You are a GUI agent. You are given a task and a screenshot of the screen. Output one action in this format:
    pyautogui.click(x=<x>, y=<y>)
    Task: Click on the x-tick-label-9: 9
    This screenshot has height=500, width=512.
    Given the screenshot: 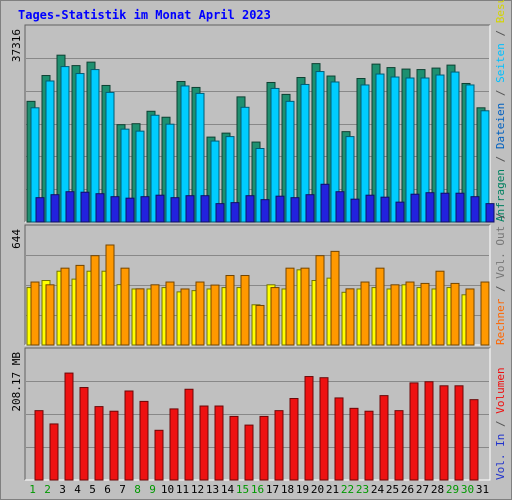 What is the action you would take?
    pyautogui.click(x=152, y=489)
    